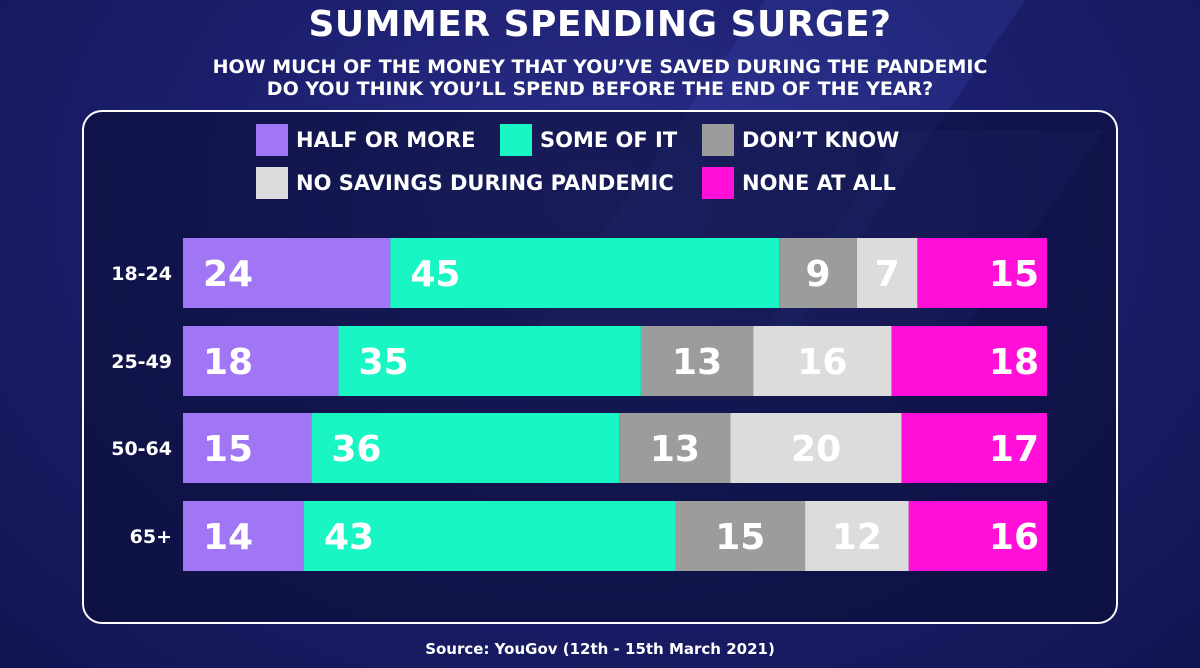 Image resolution: width=1200 pixels, height=668 pixels. Describe the element at coordinates (141, 362) in the screenshot. I see `category-label-25-49: 25-49` at that location.